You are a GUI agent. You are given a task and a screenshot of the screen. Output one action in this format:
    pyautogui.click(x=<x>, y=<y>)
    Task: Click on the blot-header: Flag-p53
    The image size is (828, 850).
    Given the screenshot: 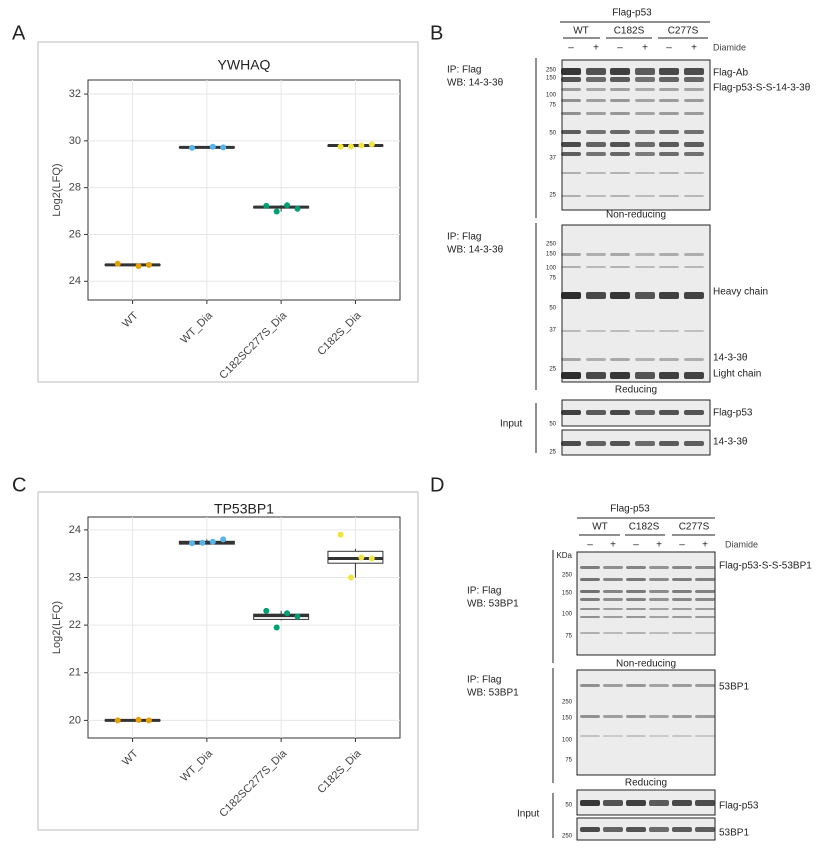 What is the action you would take?
    pyautogui.click(x=630, y=509)
    